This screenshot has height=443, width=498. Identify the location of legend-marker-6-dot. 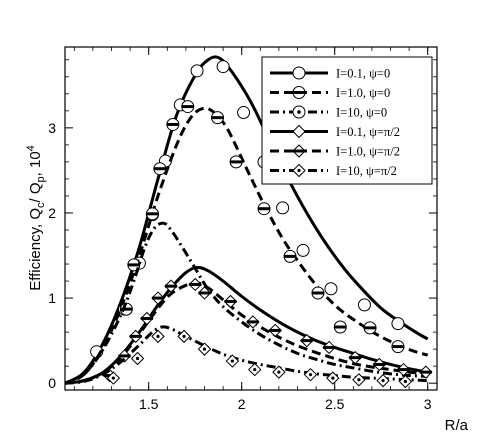
(299, 170).